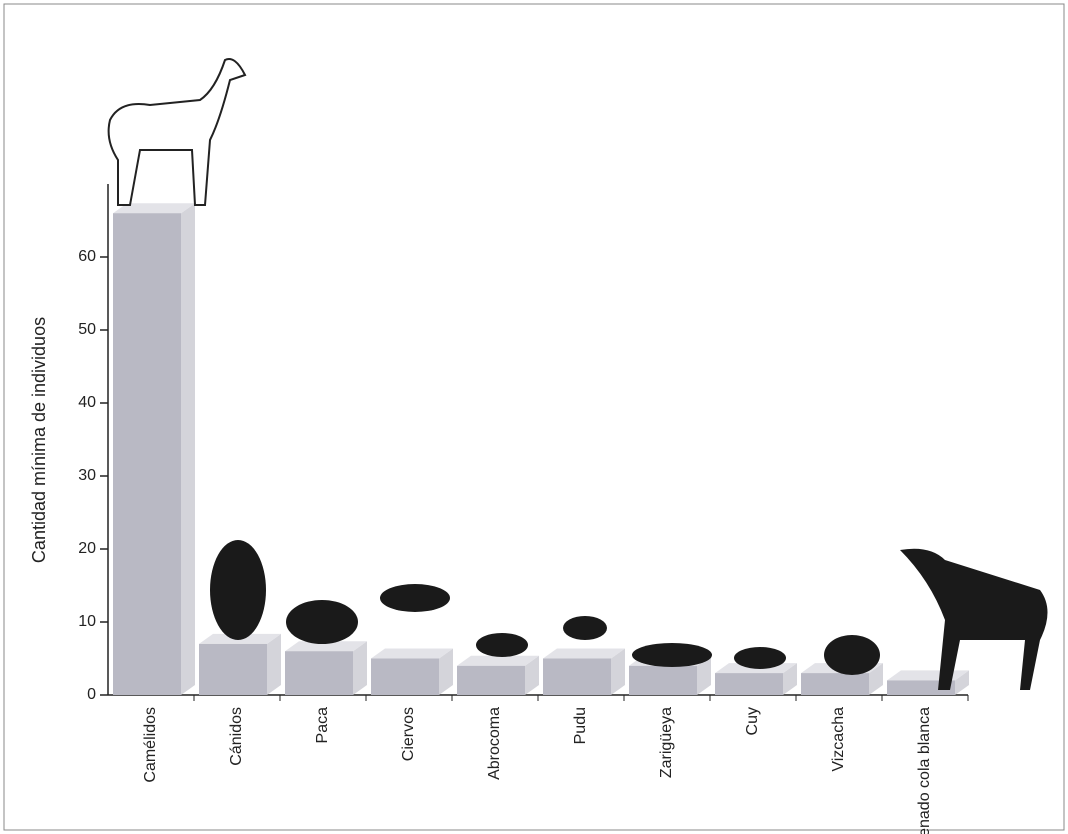  Describe the element at coordinates (666, 742) in the screenshot. I see `x-tick-label: Zarigüeya` at that location.